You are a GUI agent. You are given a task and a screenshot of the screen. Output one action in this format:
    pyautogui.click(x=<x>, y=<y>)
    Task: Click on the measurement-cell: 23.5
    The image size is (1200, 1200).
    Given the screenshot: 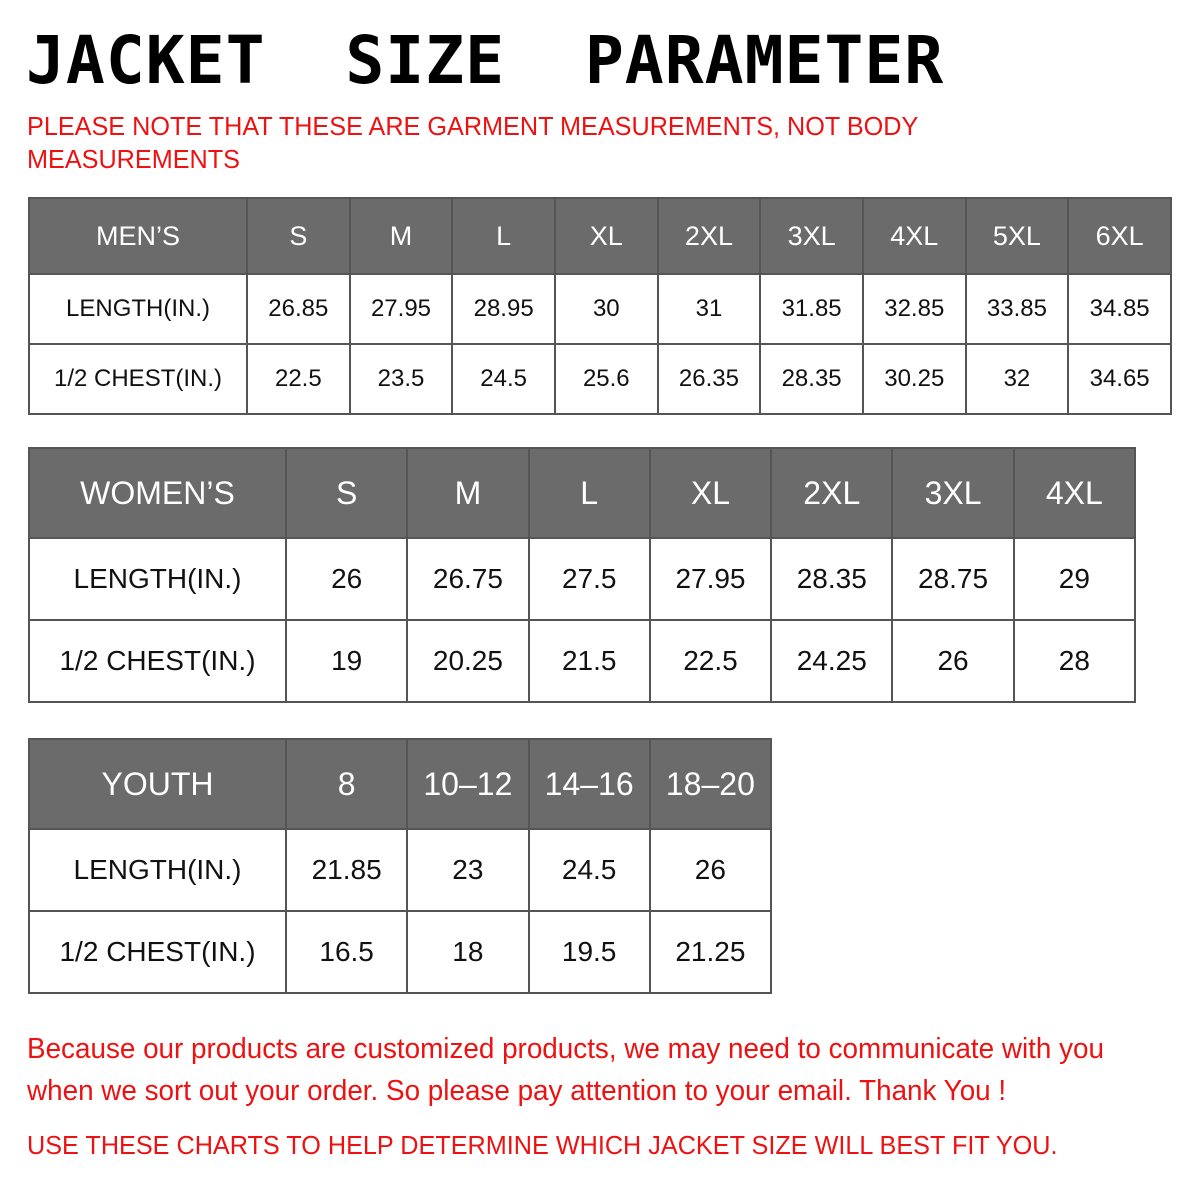 What is the action you would take?
    pyautogui.click(x=401, y=379)
    